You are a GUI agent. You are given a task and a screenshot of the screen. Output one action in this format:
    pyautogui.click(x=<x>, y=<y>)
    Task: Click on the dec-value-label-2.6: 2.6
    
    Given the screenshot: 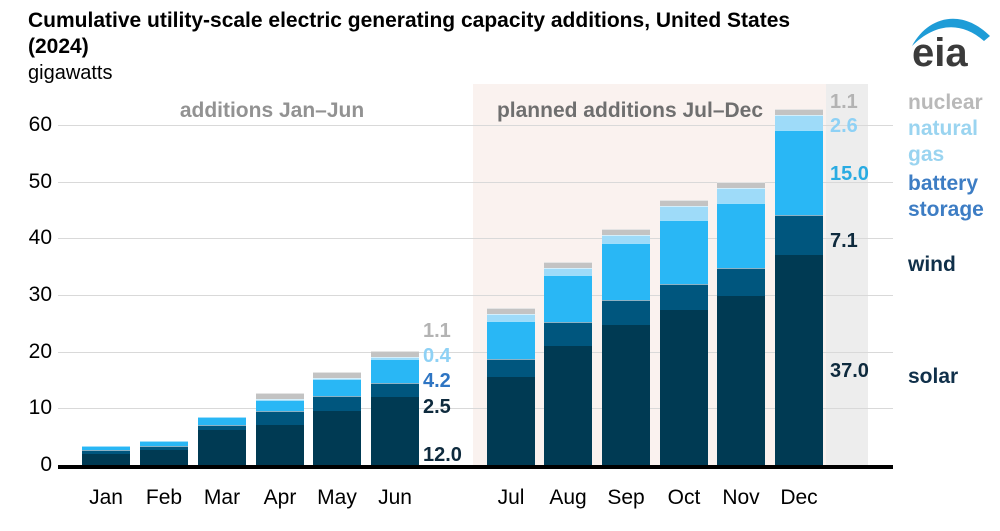 What is the action you would take?
    pyautogui.click(x=844, y=126)
    